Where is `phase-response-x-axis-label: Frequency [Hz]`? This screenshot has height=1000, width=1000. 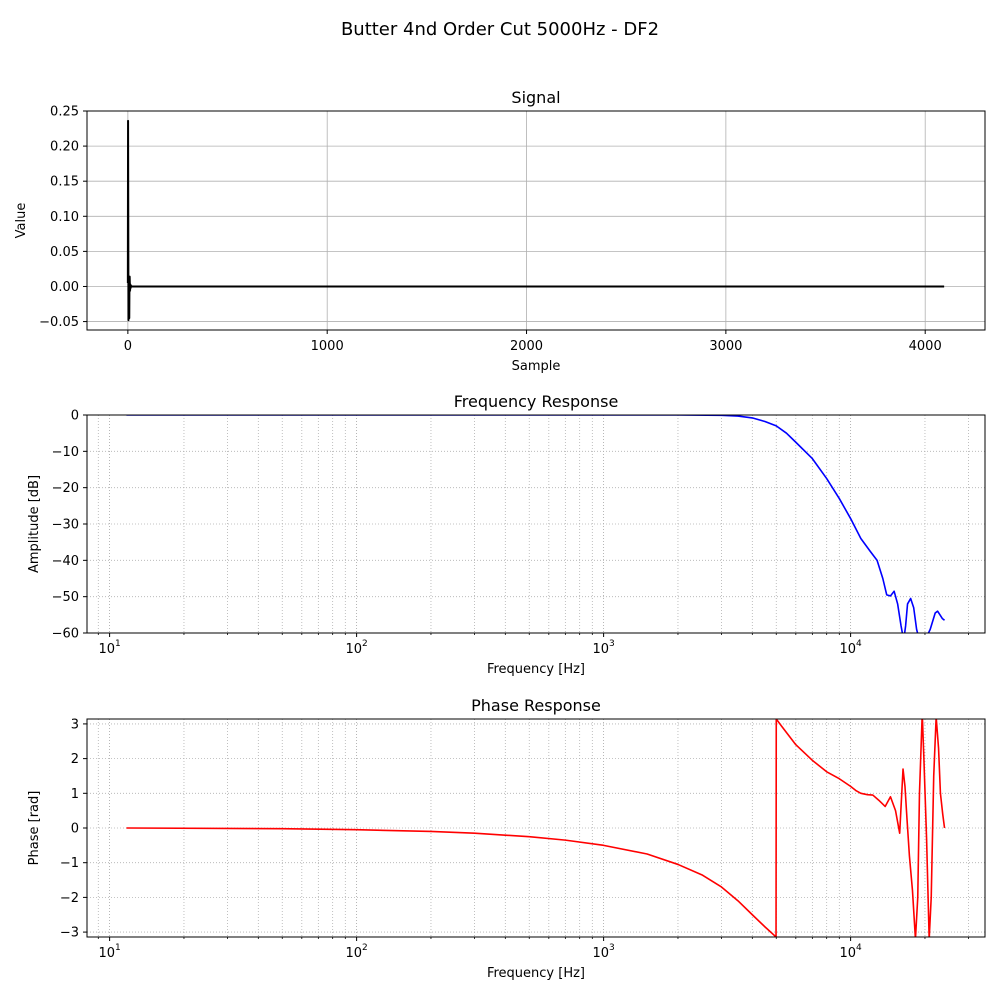
phase-response-x-axis-label: Frequency [Hz] is located at coordinates (536, 973).